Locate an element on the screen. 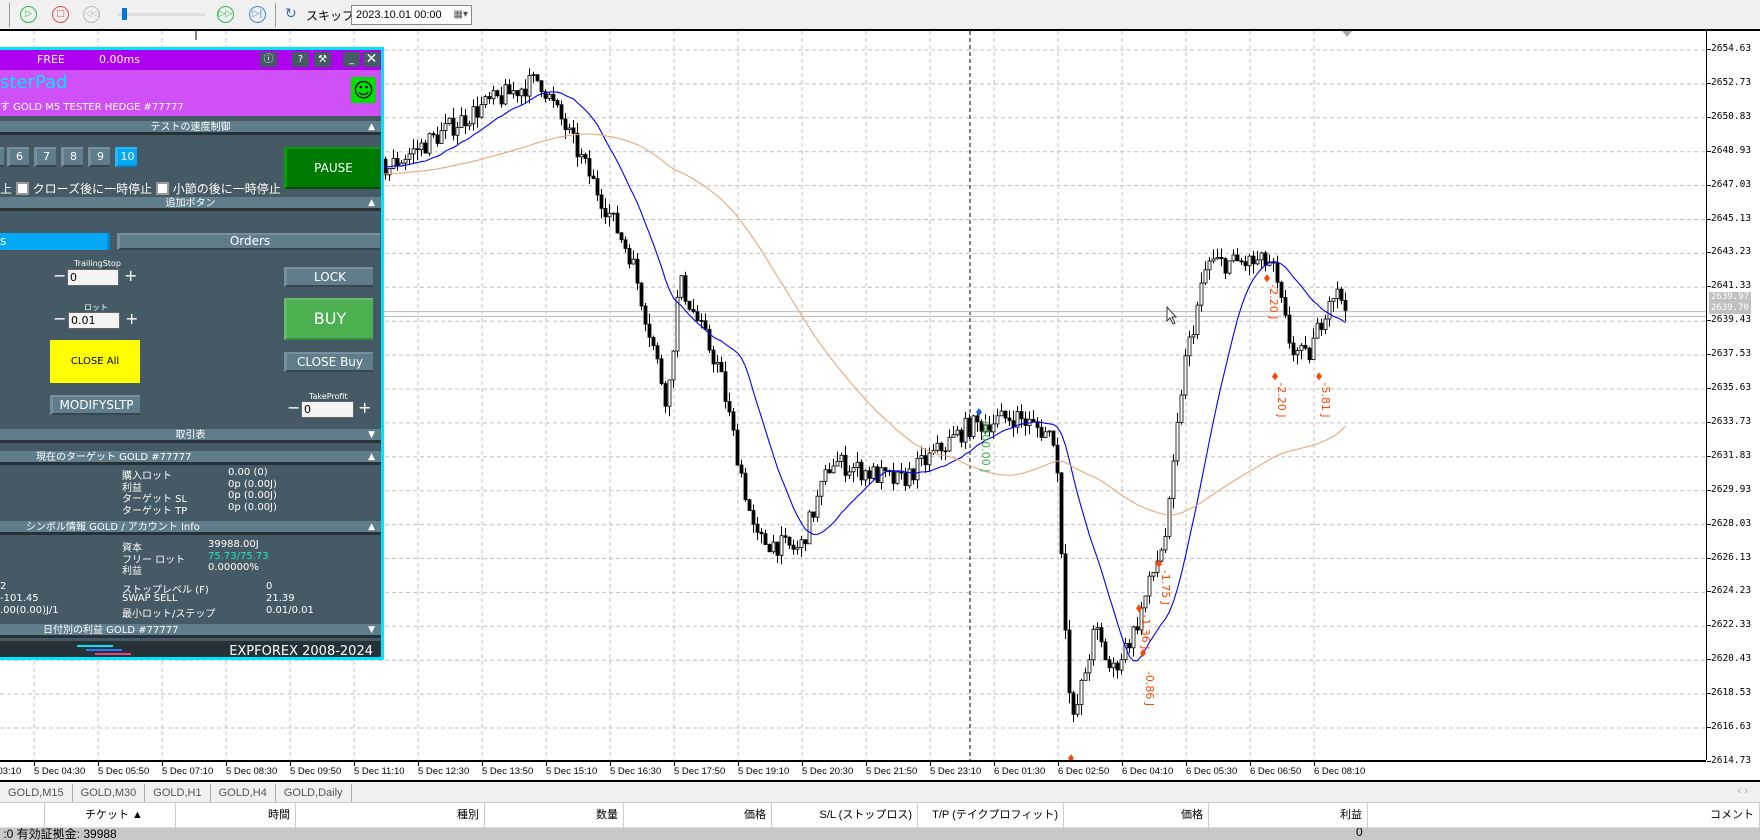 Image resolution: width=1760 pixels, height=840 pixels. lock-button: LOCK is located at coordinates (328, 277).